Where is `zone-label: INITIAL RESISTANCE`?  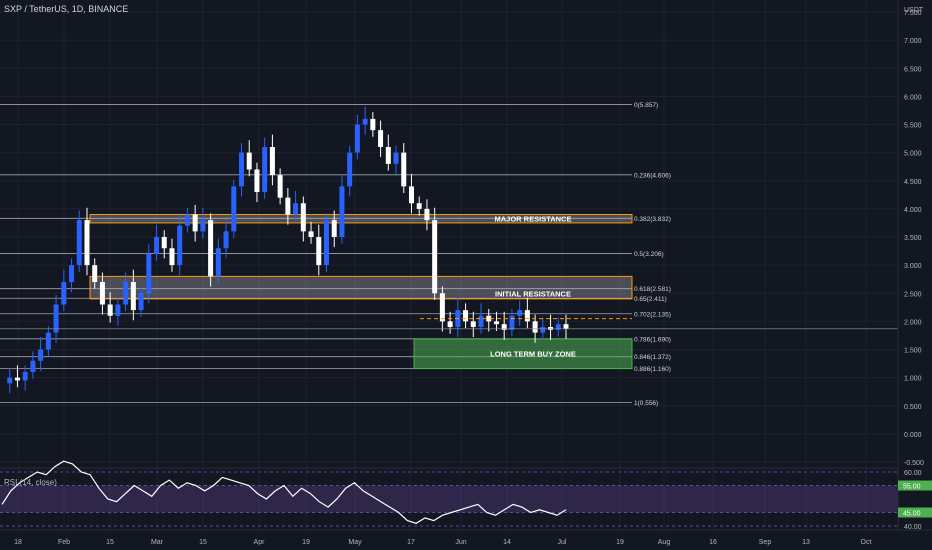 zone-label: INITIAL RESISTANCE is located at coordinates (533, 293).